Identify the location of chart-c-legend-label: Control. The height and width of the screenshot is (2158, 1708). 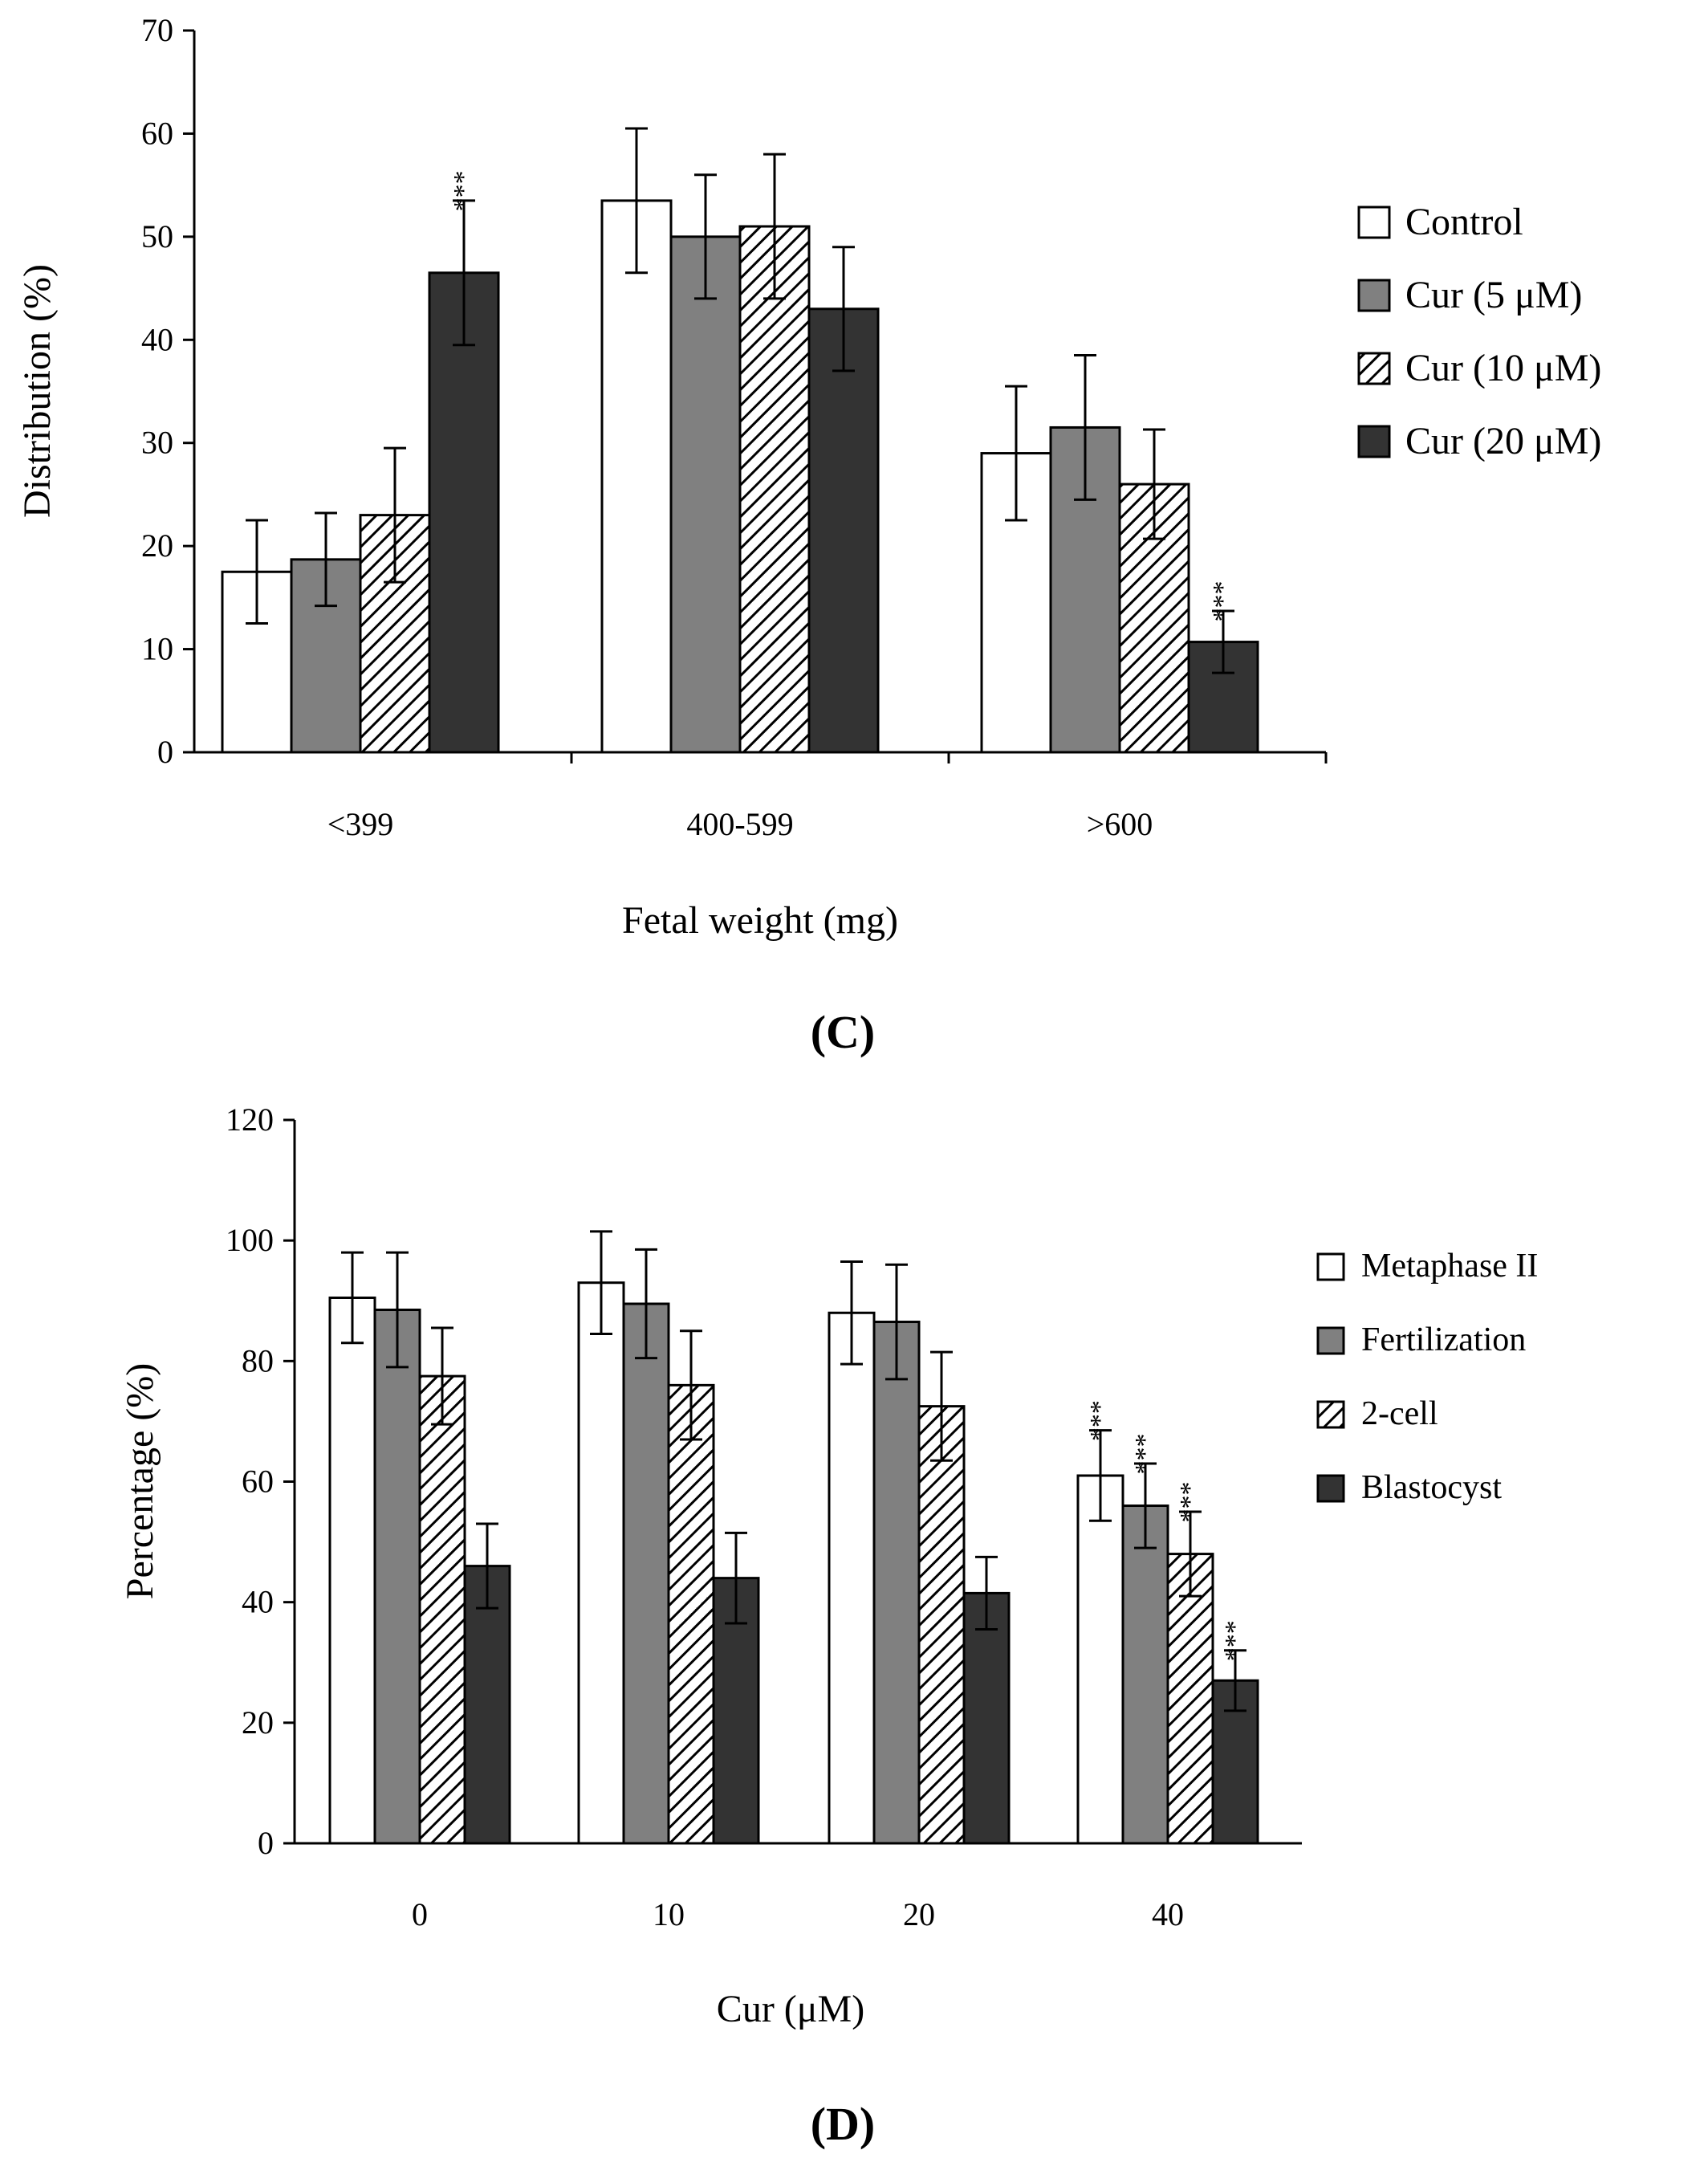
(1464, 222).